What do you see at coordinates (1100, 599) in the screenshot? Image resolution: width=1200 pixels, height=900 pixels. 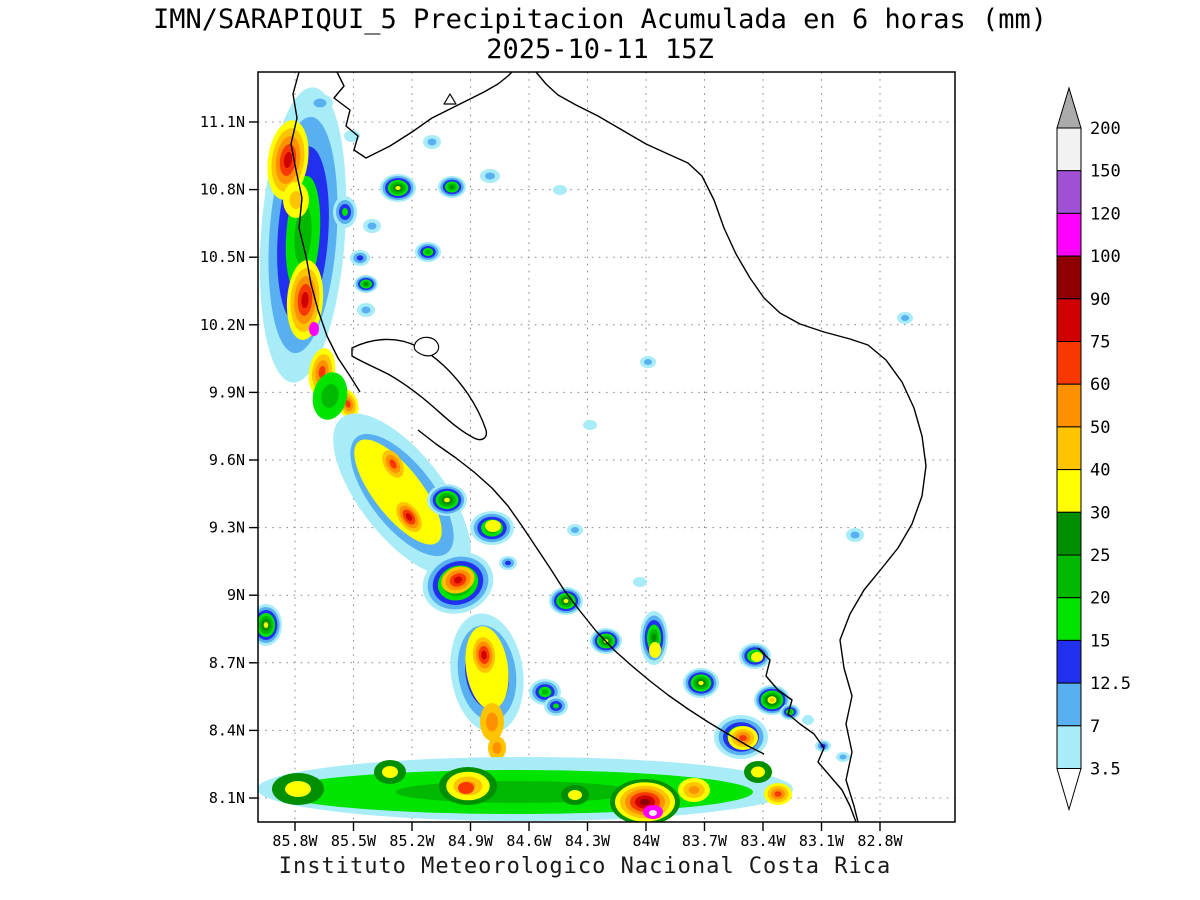 I see `colorbar-label: 20` at bounding box center [1100, 599].